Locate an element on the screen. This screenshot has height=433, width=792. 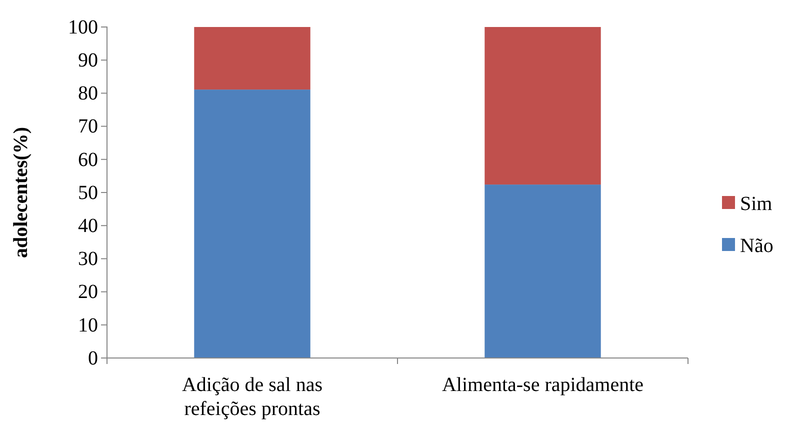
y-tick-label: 20 is located at coordinates (88, 292).